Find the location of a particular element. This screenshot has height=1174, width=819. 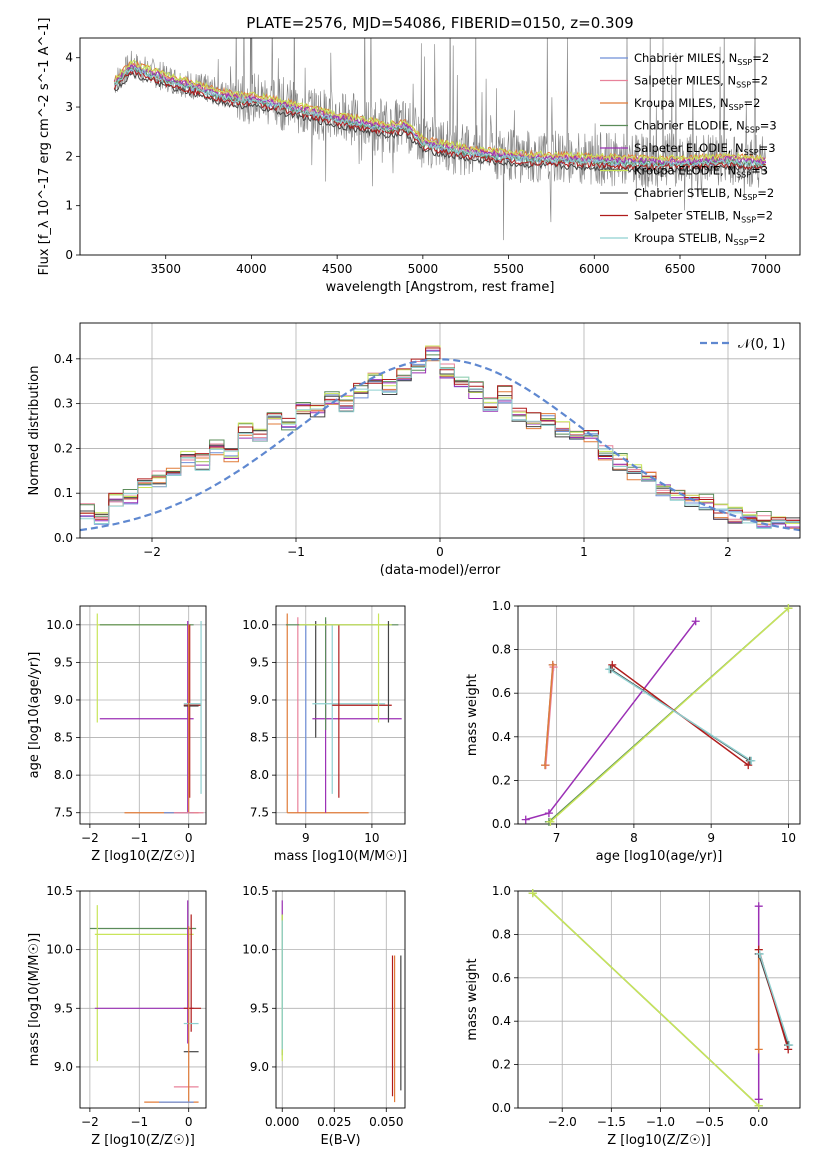

x-tick-label: 0 is located at coordinates (189, 1122).